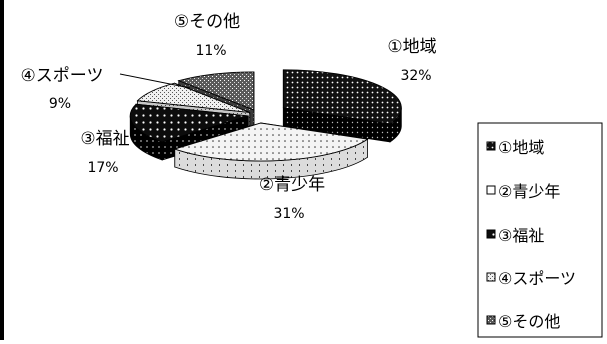 This screenshot has height=344, width=607. I want to click on slice-label-name-1: ②青少年, so click(292, 185).